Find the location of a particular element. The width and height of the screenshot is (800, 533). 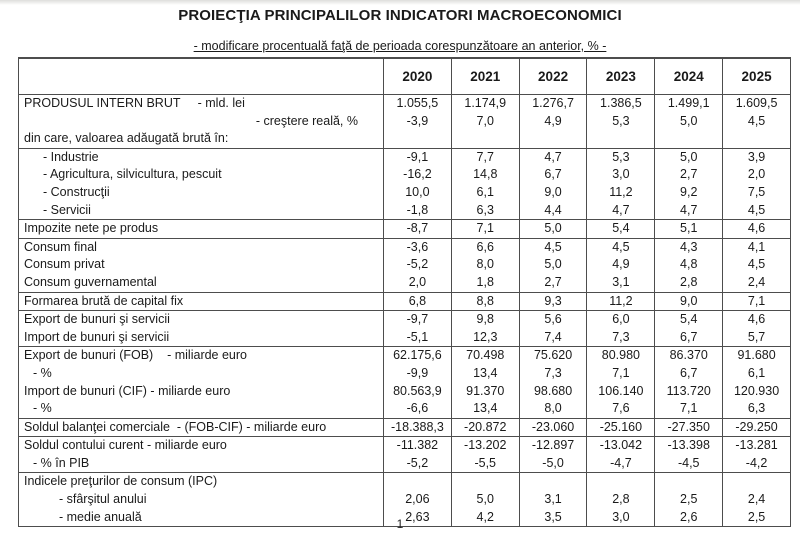

table-row: - % în PIB -5,2 -5,5 -5,0 -4,7 -4,5 -4,2 is located at coordinates (405, 463).